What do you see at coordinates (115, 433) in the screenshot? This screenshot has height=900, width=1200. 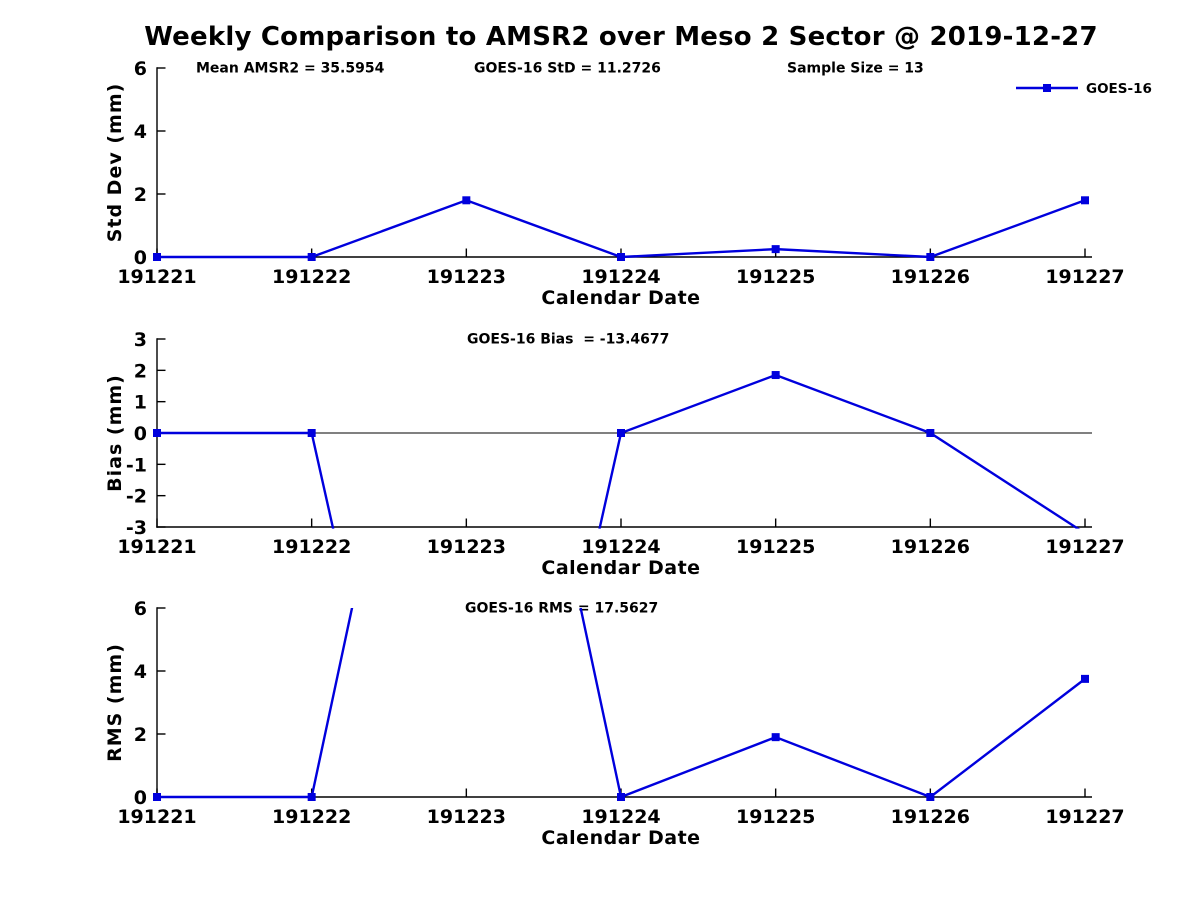 I see `y-axis-label: Bias (mm)` at bounding box center [115, 433].